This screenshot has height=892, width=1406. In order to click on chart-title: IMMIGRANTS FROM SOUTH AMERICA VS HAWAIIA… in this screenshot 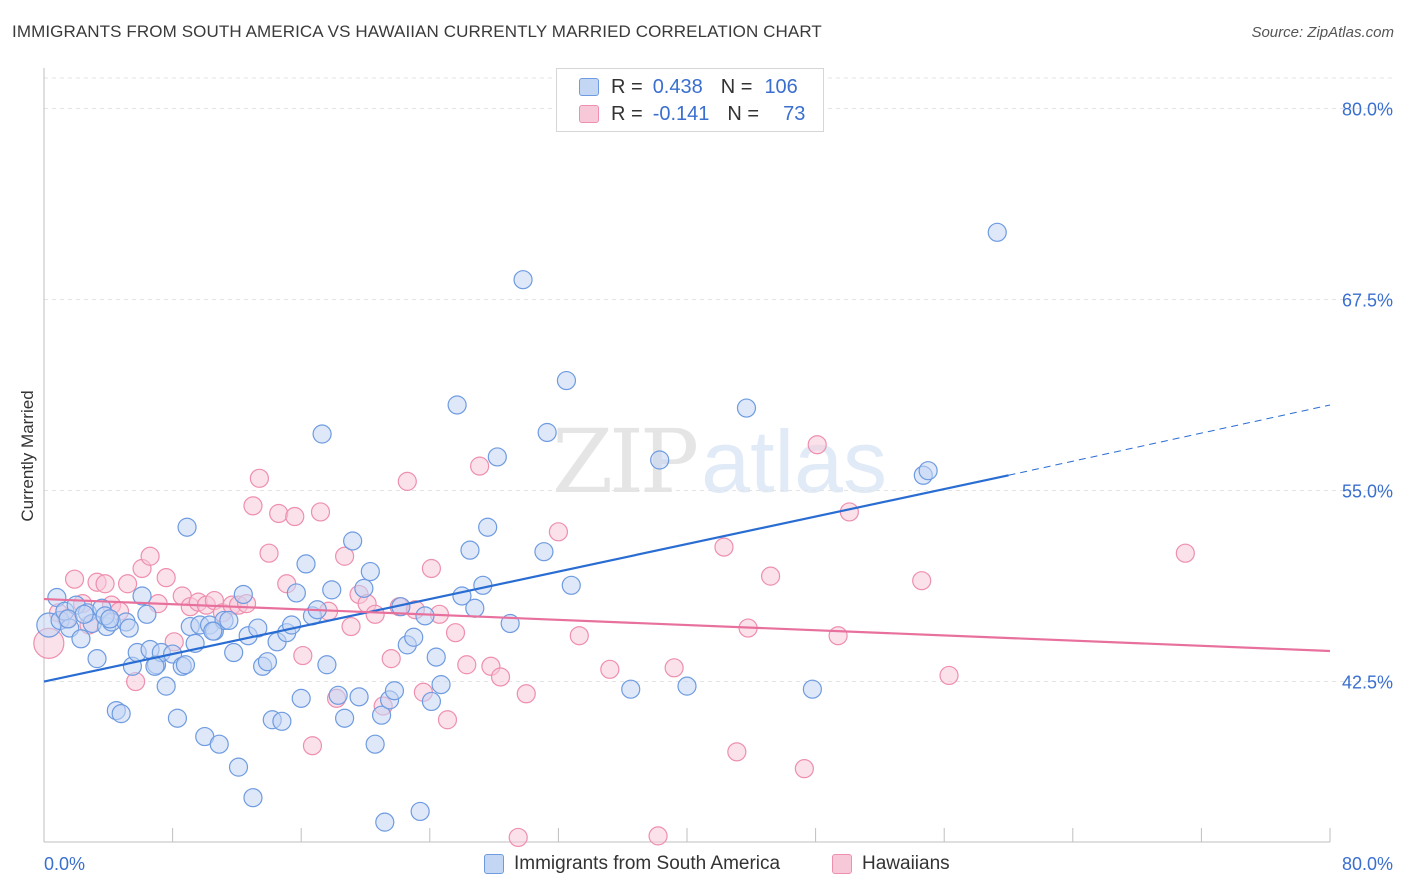, I will do `click(417, 31)`.